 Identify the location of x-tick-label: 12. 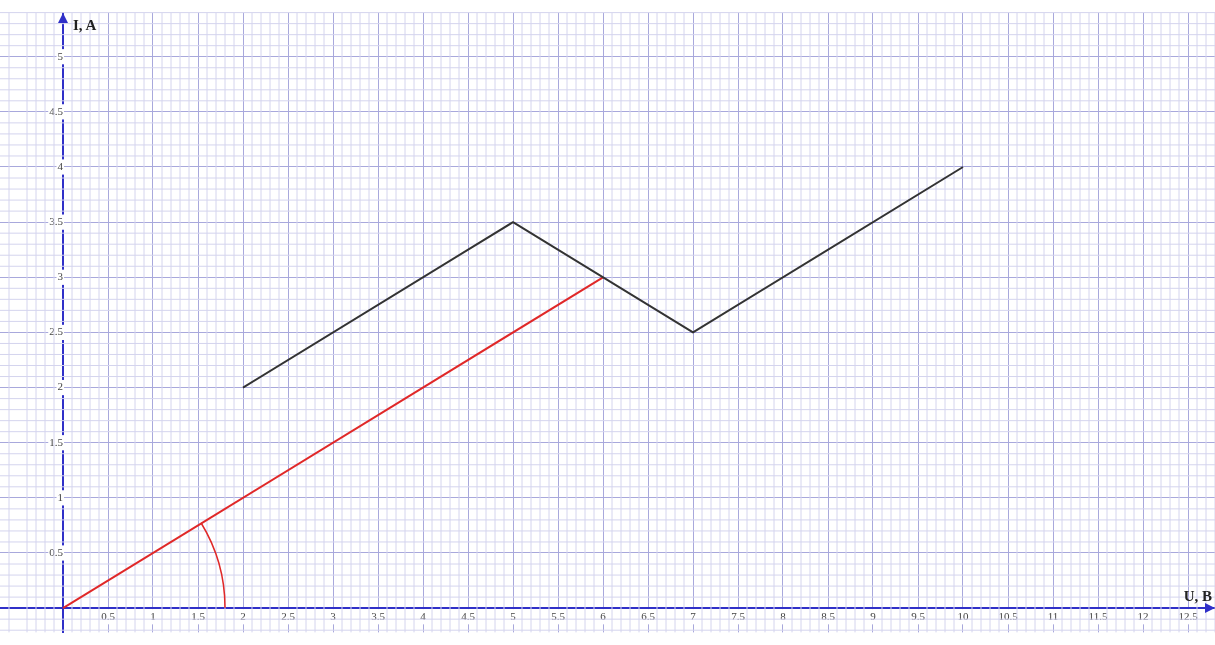
(1143, 615).